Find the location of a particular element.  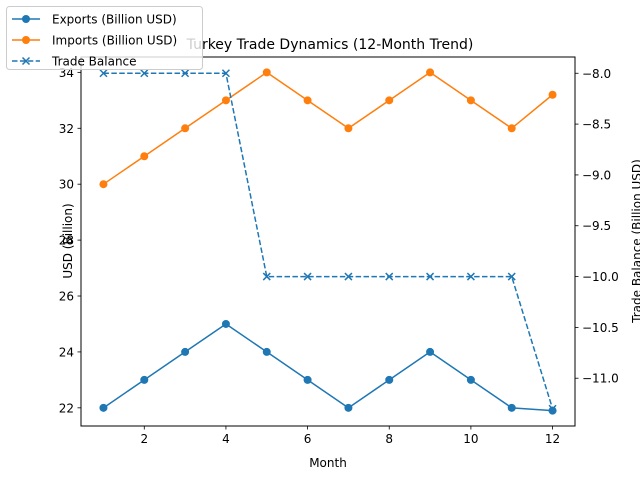

y-tick-label: 22 is located at coordinates (66, 408).